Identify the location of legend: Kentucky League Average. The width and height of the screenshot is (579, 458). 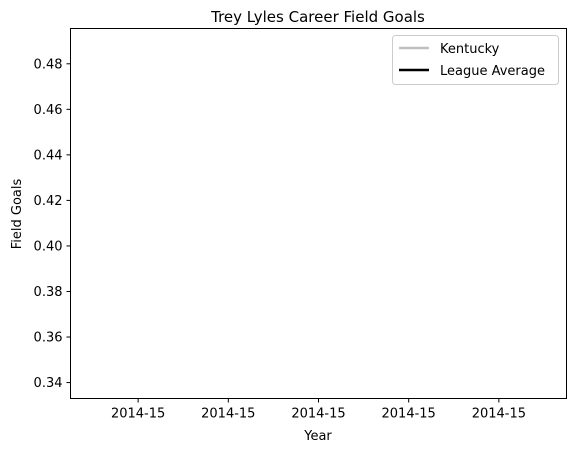
(475, 60).